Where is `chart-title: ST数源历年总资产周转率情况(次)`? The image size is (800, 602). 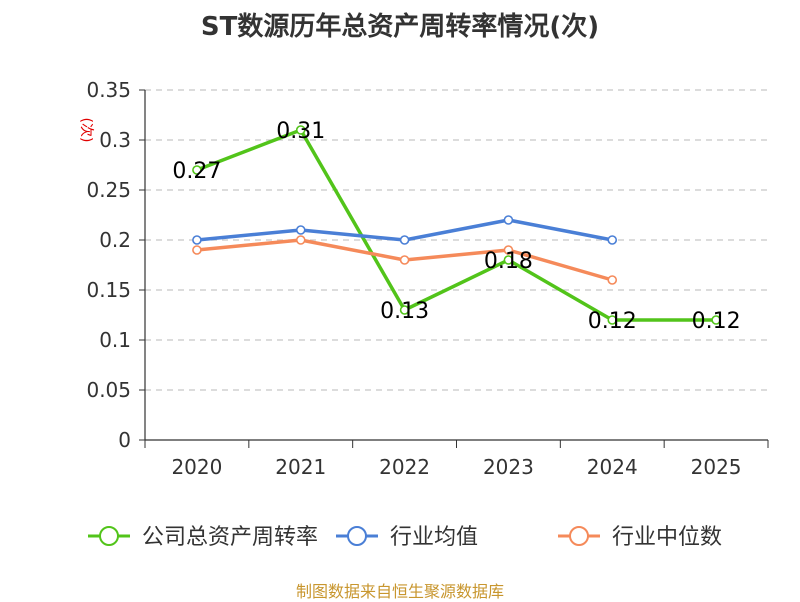
chart-title: ST数源历年总资产周转率情况(次) is located at coordinates (400, 27).